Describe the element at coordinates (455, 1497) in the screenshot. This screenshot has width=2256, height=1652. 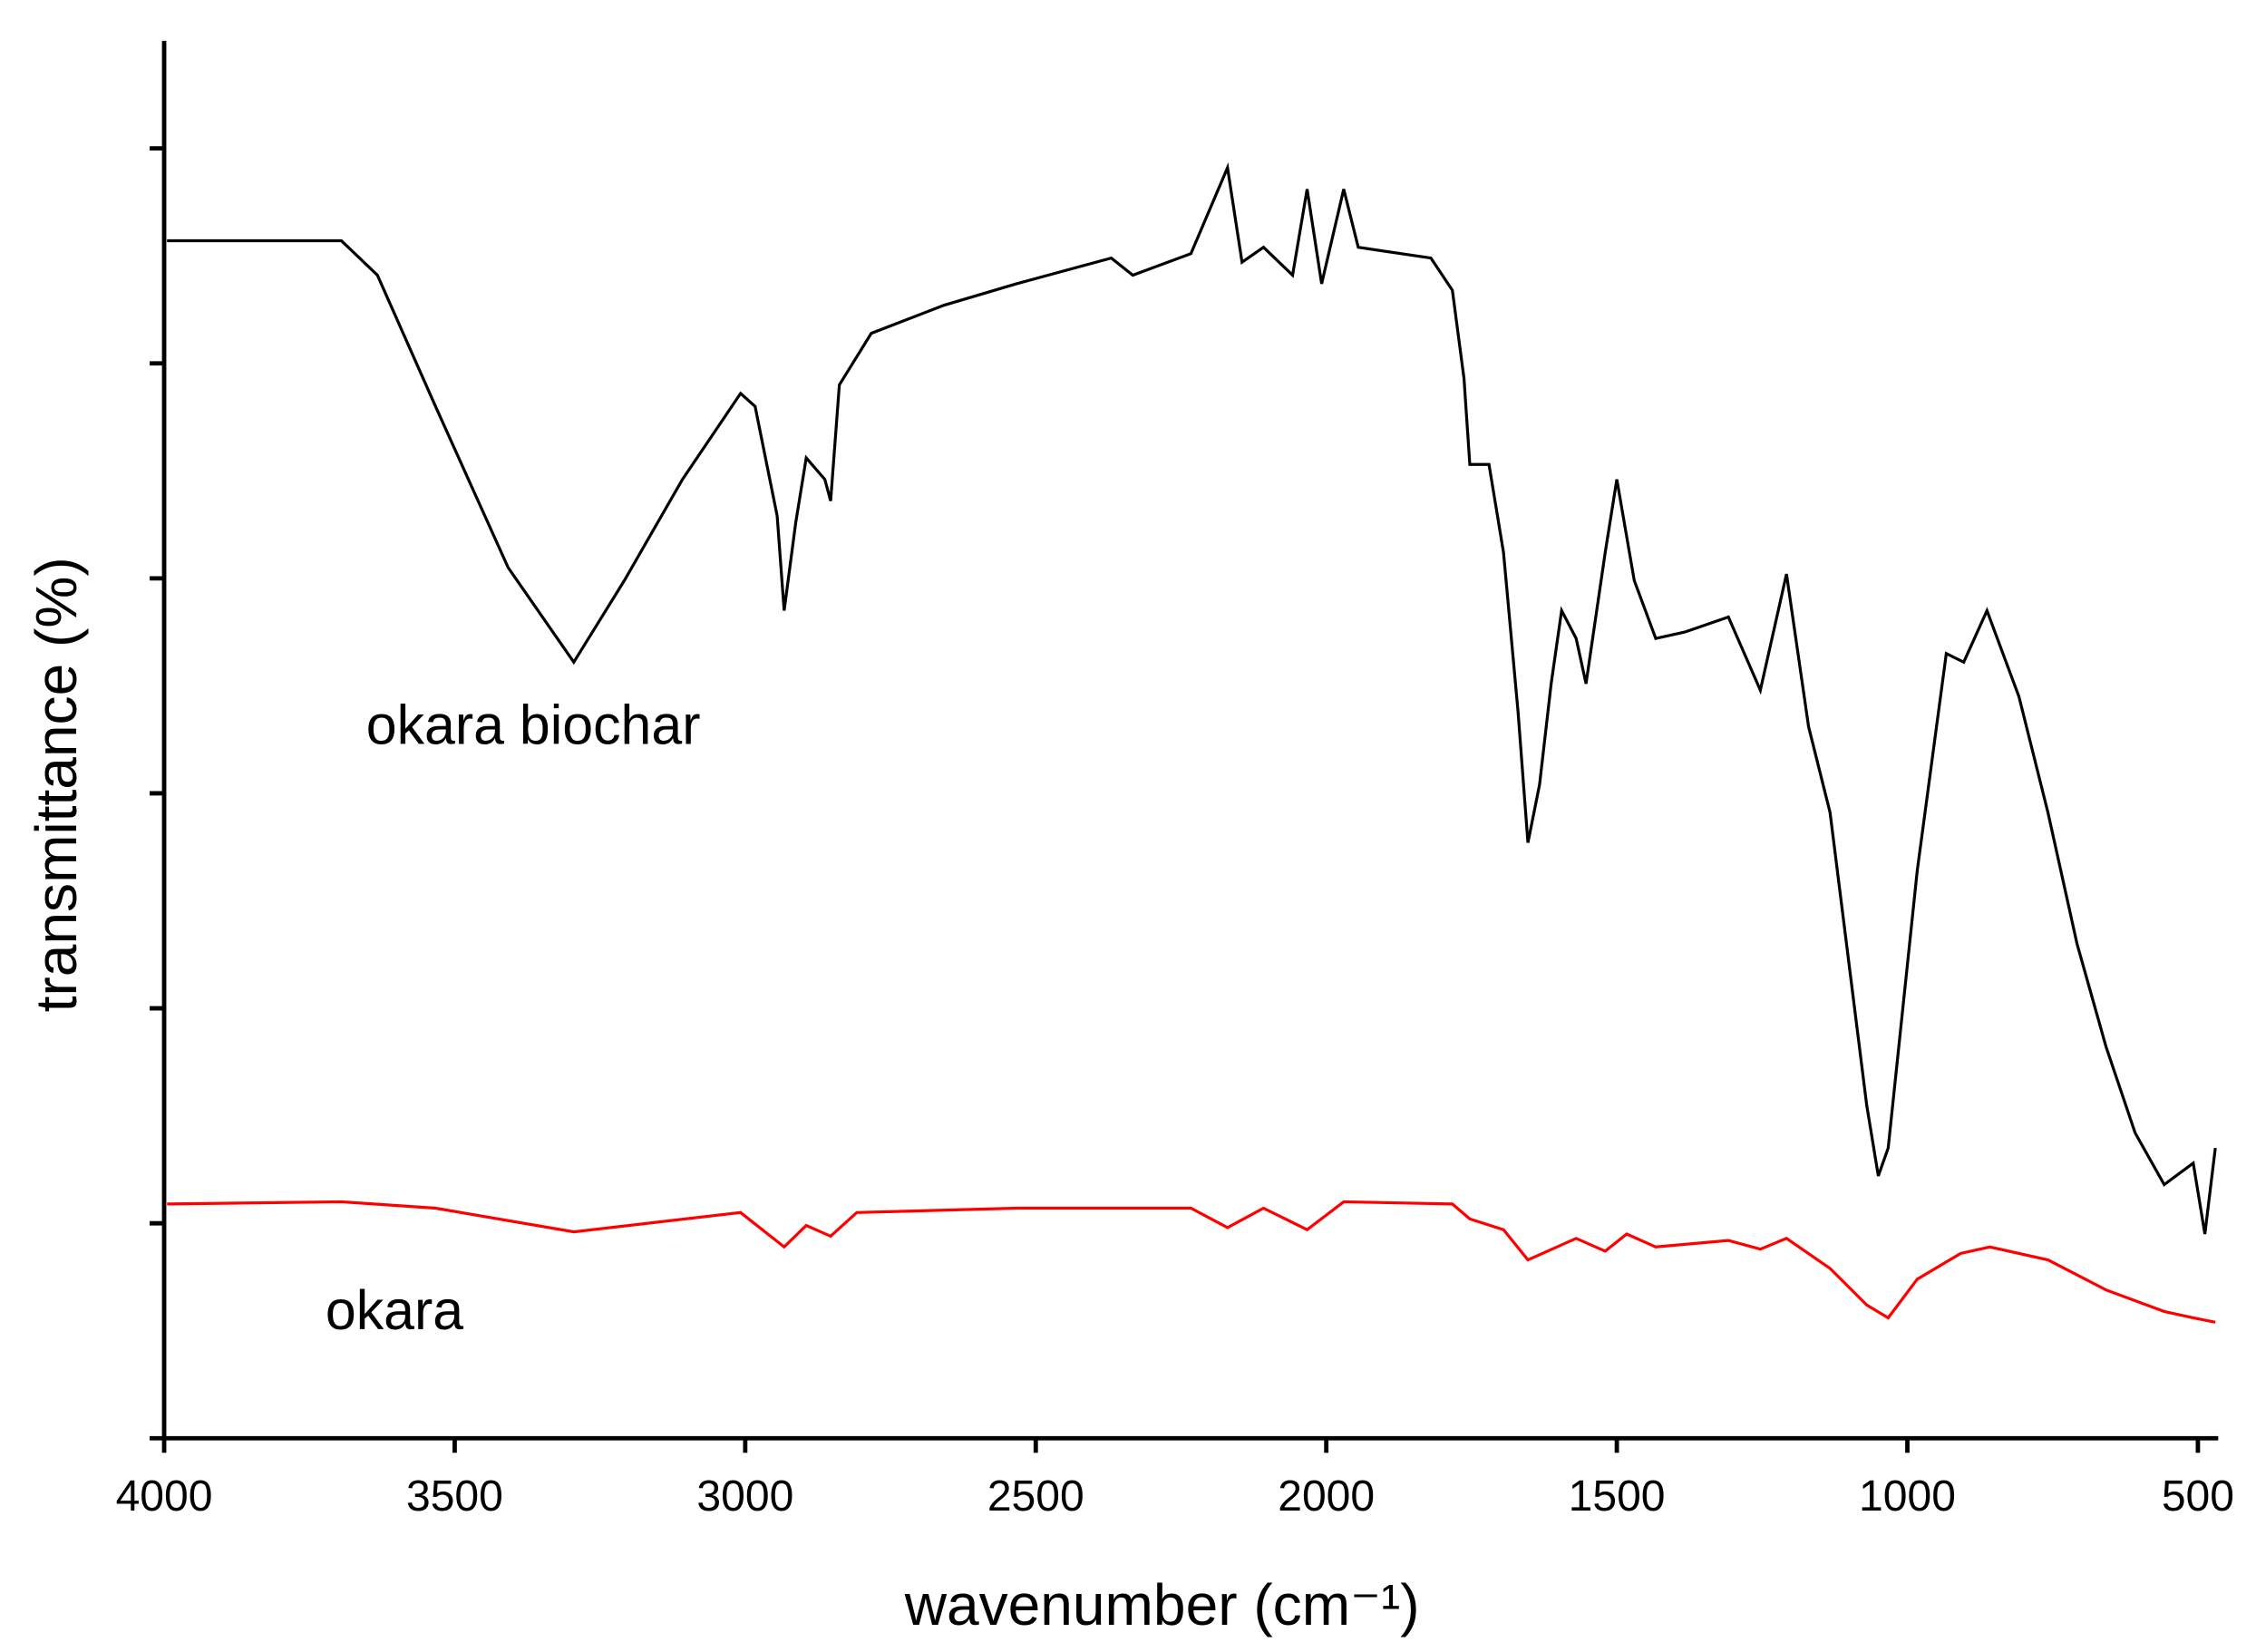
I see `x-tick-label: 3500` at that location.